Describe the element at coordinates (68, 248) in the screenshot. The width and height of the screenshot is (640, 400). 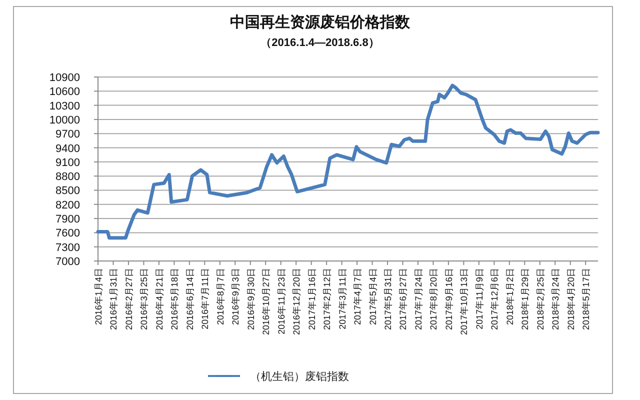
I see `y-tick-label: 7300` at that location.